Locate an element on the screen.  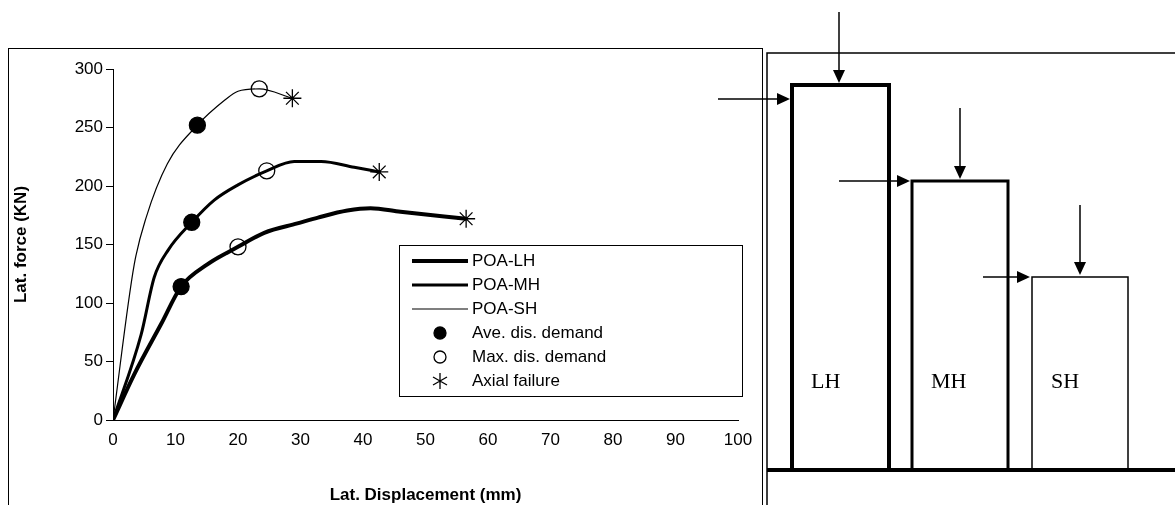
y-axis-title: Lat. force (KN) is located at coordinates (20, 244).